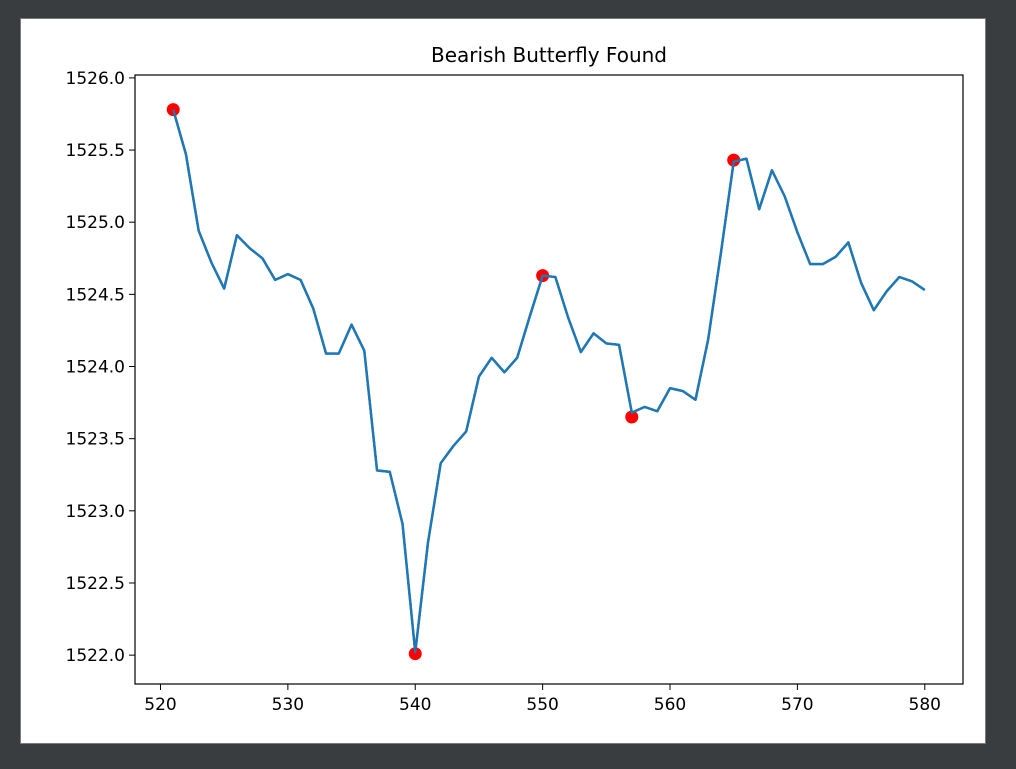 The height and width of the screenshot is (769, 1016). What do you see at coordinates (925, 705) in the screenshot?
I see `x-tick-label: 580` at bounding box center [925, 705].